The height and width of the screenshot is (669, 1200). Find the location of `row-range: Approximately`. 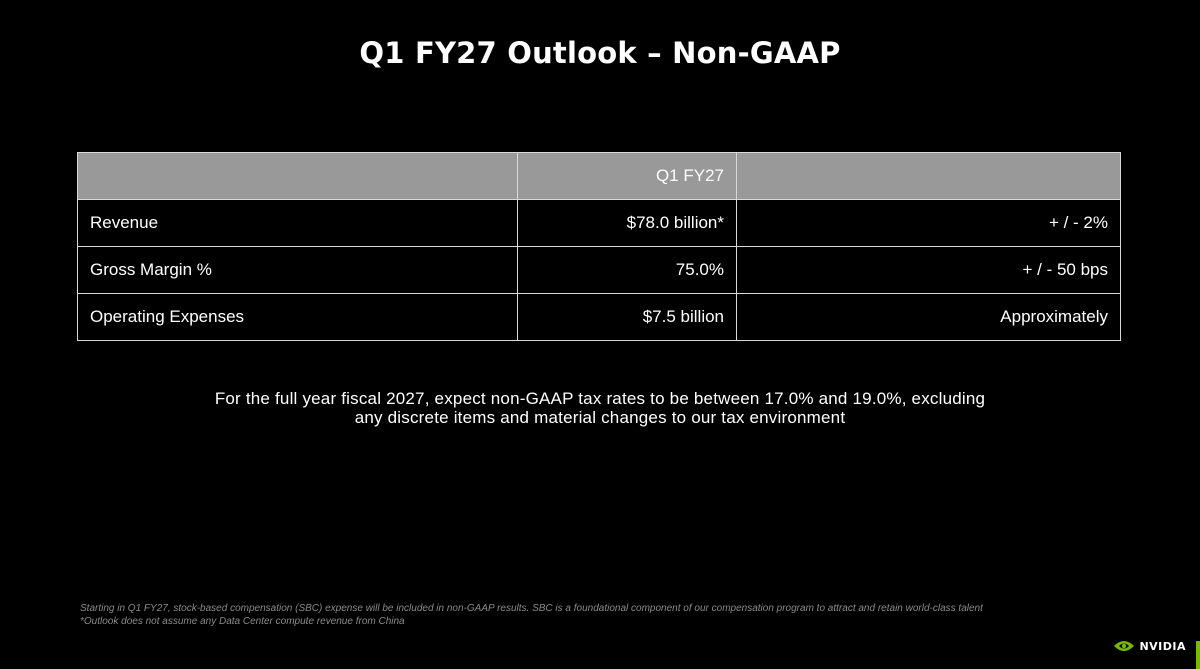

row-range: Approximately is located at coordinates (928, 317).